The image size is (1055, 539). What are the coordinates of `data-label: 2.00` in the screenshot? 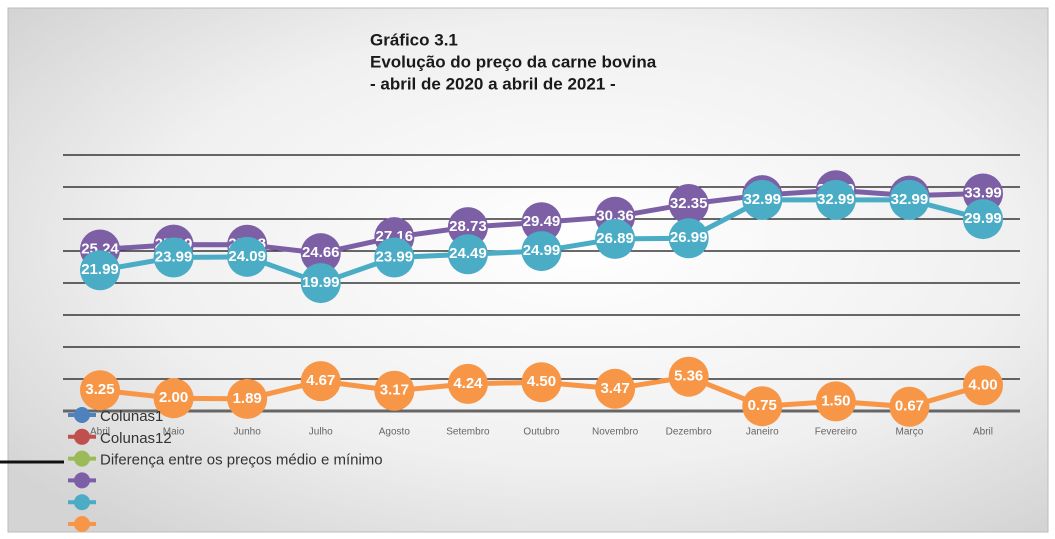 It's located at (173, 397).